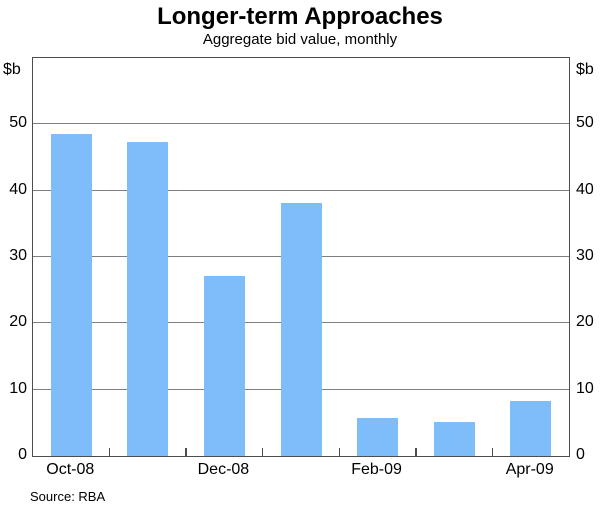 This screenshot has width=600, height=508. Describe the element at coordinates (18, 189) in the screenshot. I see `y-axis-label-left-40: 40` at that location.